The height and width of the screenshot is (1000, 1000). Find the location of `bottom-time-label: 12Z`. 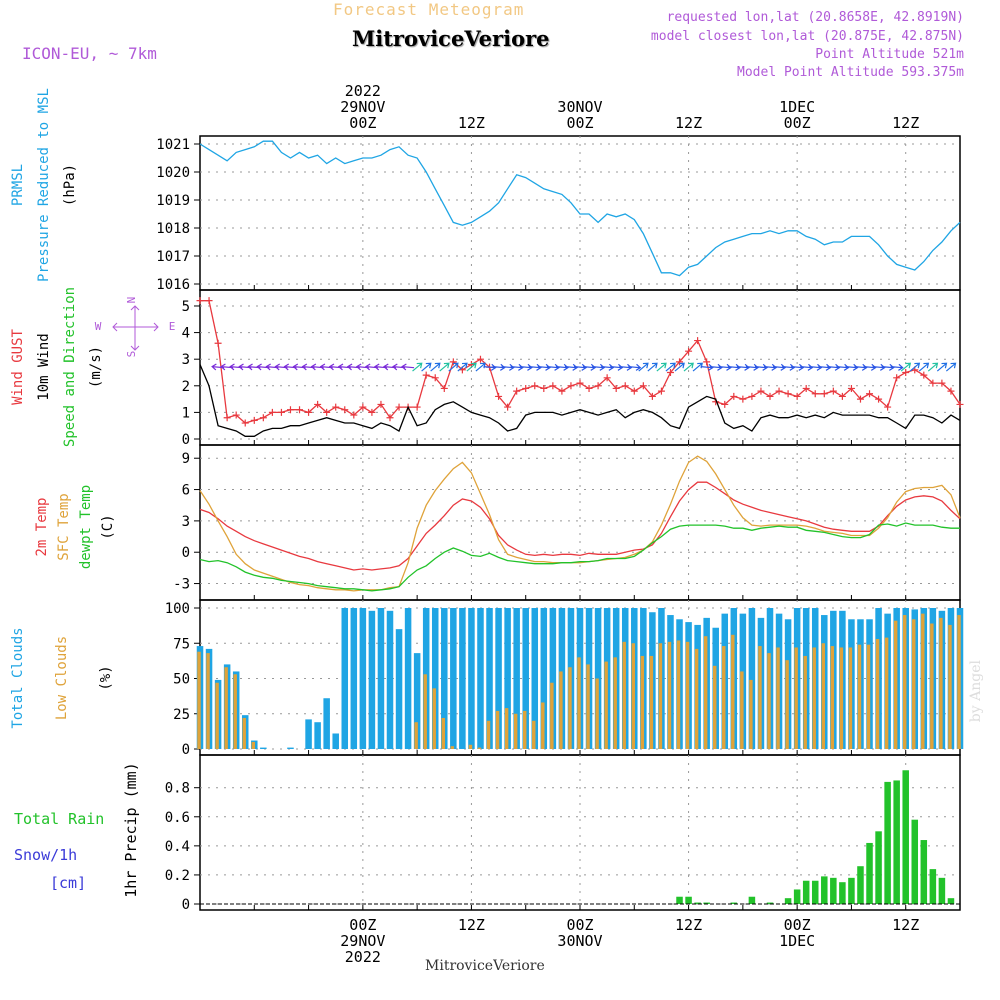

bottom-time-label: 12Z is located at coordinates (688, 925).